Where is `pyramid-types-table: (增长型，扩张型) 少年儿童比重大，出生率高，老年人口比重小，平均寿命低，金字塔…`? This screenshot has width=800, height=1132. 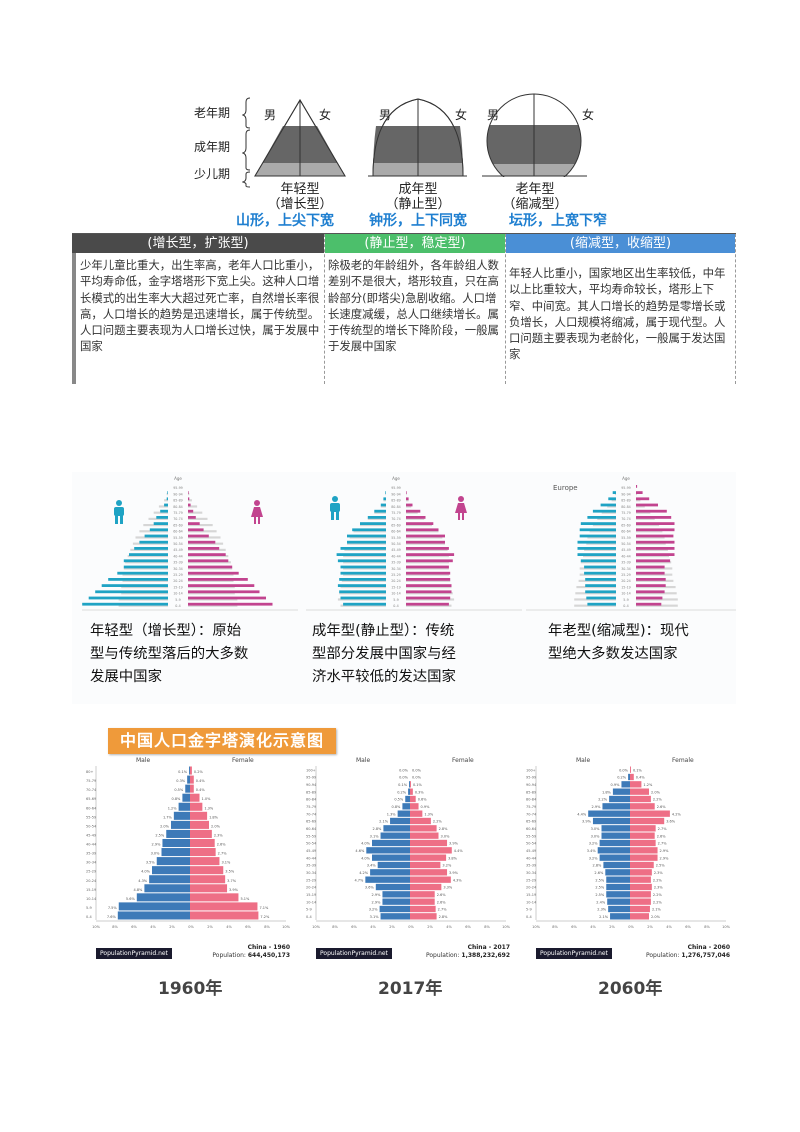
pyramid-types-table: (增长型，扩张型) 少年儿童比重大，出生率高，老年人口比重小，平均寿命低，金字塔… is located at coordinates (404, 308).